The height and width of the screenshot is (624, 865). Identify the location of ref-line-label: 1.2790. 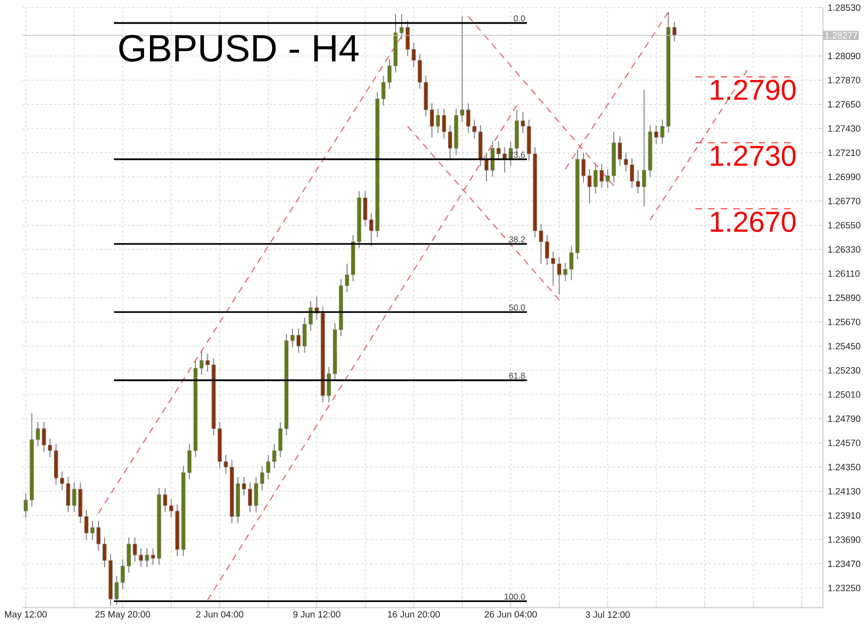
(753, 90).